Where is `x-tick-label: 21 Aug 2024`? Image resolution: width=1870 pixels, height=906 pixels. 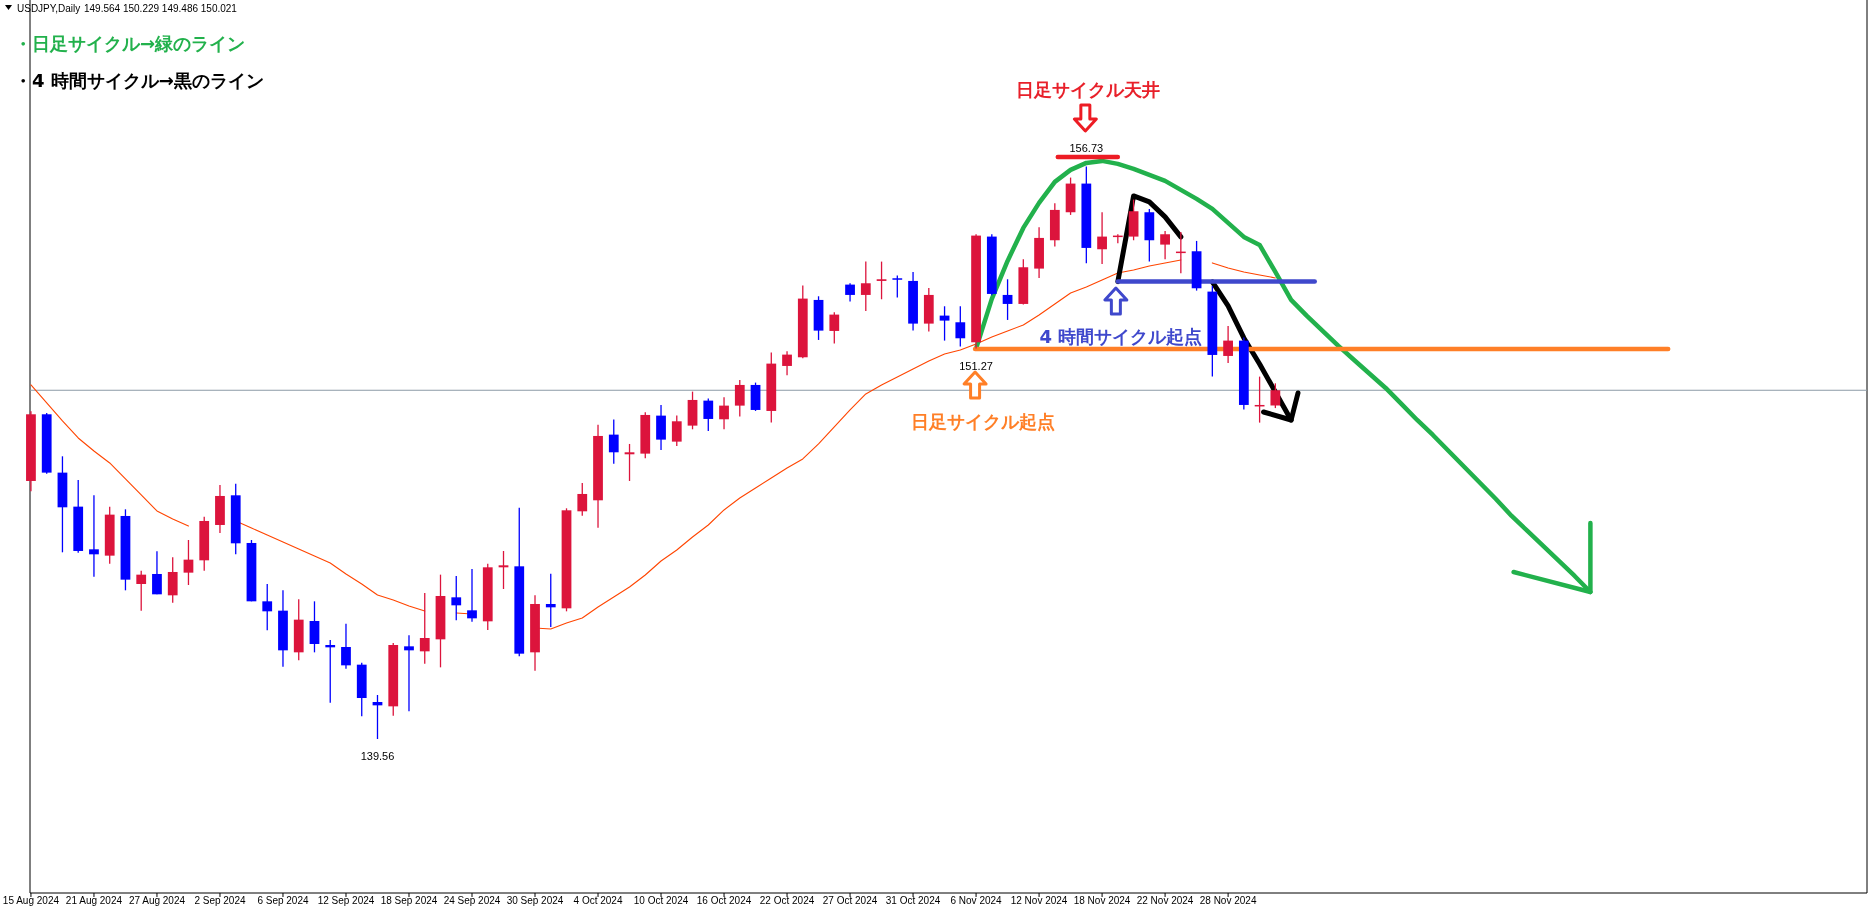 x-tick-label: 21 Aug 2024 is located at coordinates (94, 900).